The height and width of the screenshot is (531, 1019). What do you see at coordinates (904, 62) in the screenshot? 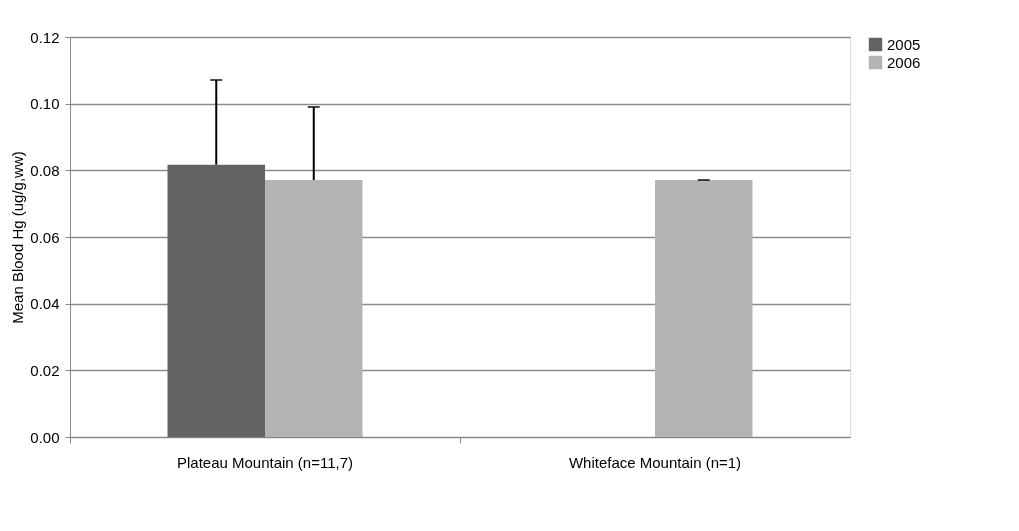
I see `legend-label: 2006` at bounding box center [904, 62].